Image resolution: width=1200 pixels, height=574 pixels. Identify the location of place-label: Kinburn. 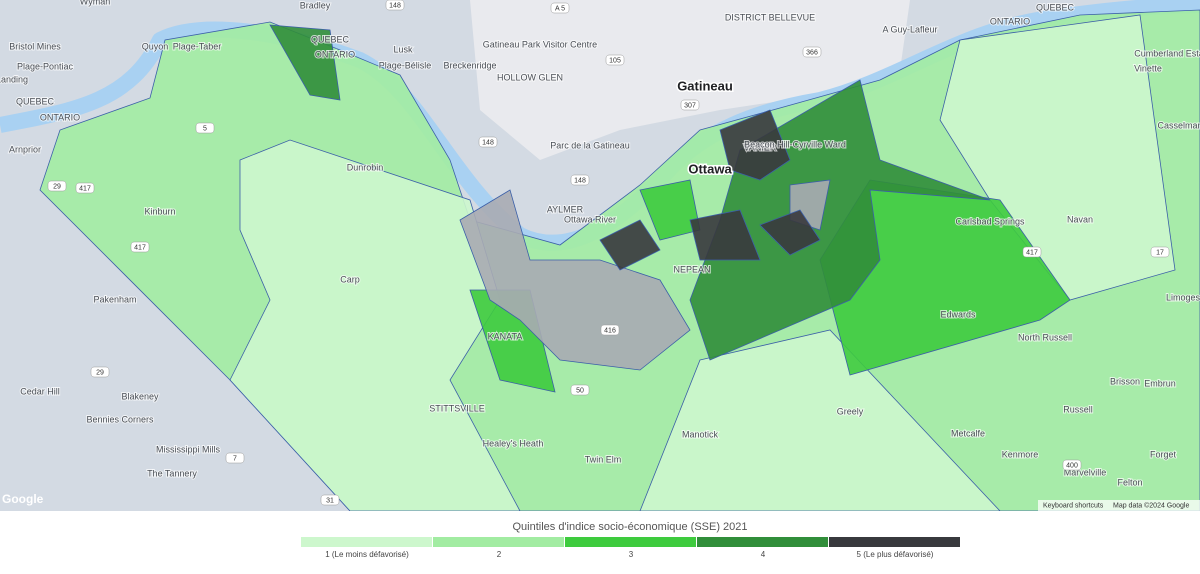
(159, 211).